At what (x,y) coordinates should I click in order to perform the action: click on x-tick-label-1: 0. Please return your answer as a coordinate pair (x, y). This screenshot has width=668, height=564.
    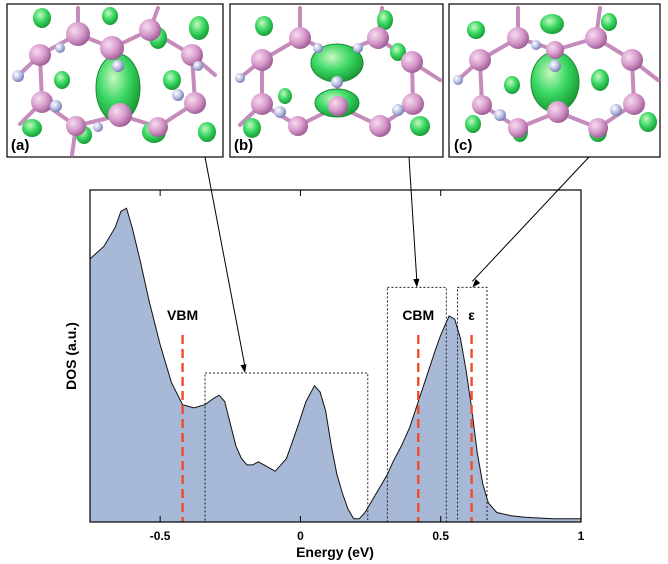
    Looking at the image, I should click on (300, 536).